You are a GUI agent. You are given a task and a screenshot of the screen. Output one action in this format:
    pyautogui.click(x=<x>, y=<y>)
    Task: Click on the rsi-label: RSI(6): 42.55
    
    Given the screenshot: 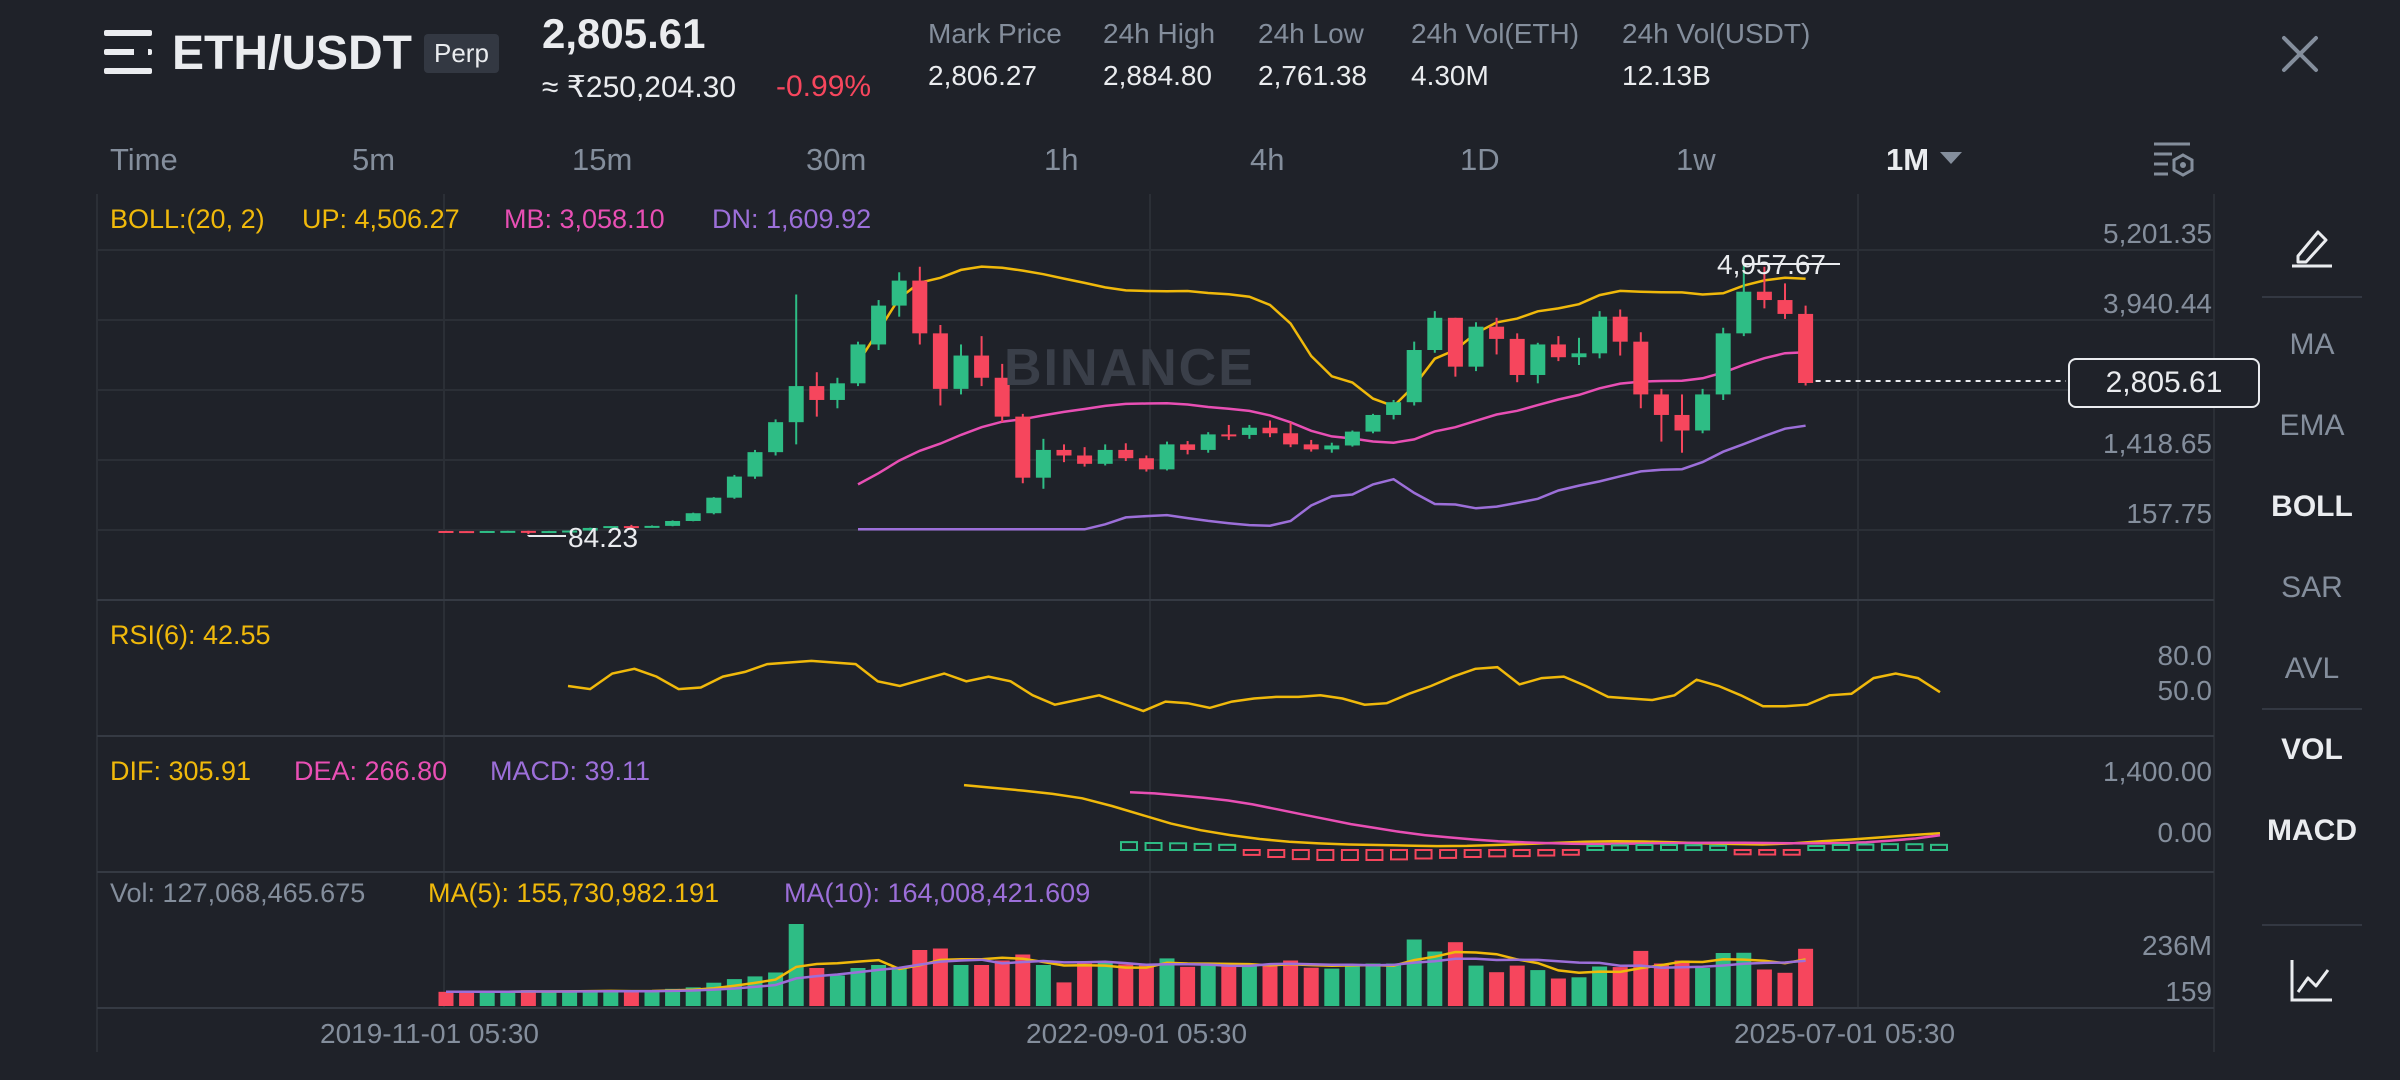 What is the action you would take?
    pyautogui.click(x=190, y=635)
    